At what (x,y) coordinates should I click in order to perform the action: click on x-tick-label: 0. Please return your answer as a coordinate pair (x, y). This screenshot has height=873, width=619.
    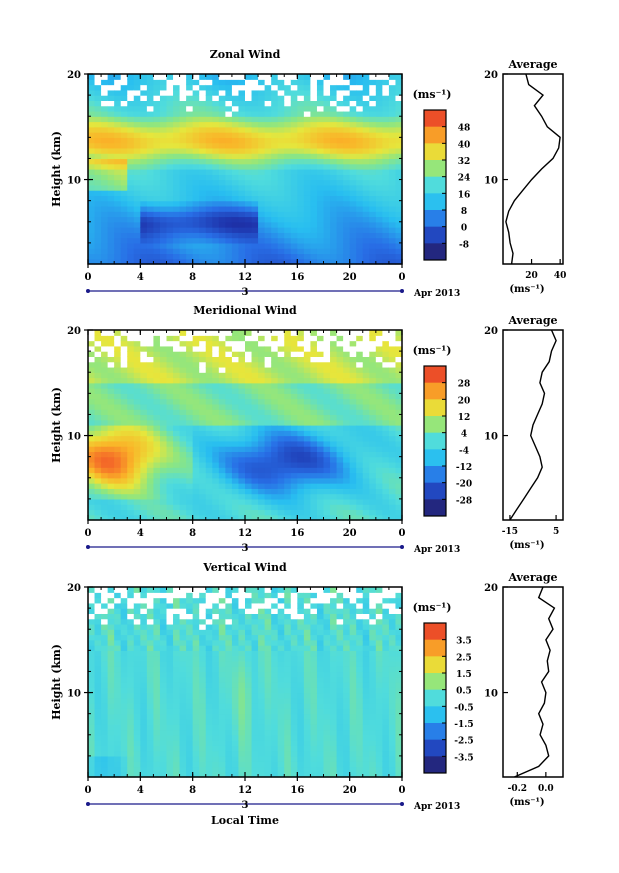
    Looking at the image, I should click on (402, 533).